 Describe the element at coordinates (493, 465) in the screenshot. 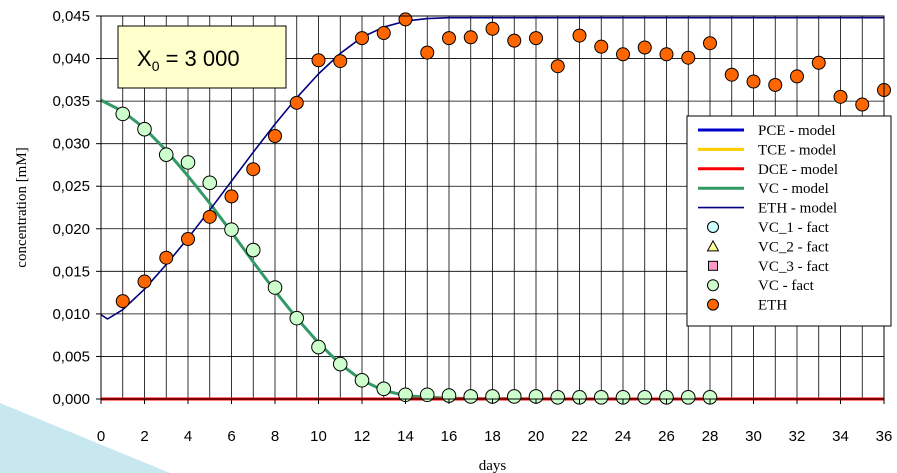

I see `x-axis-label: days` at that location.